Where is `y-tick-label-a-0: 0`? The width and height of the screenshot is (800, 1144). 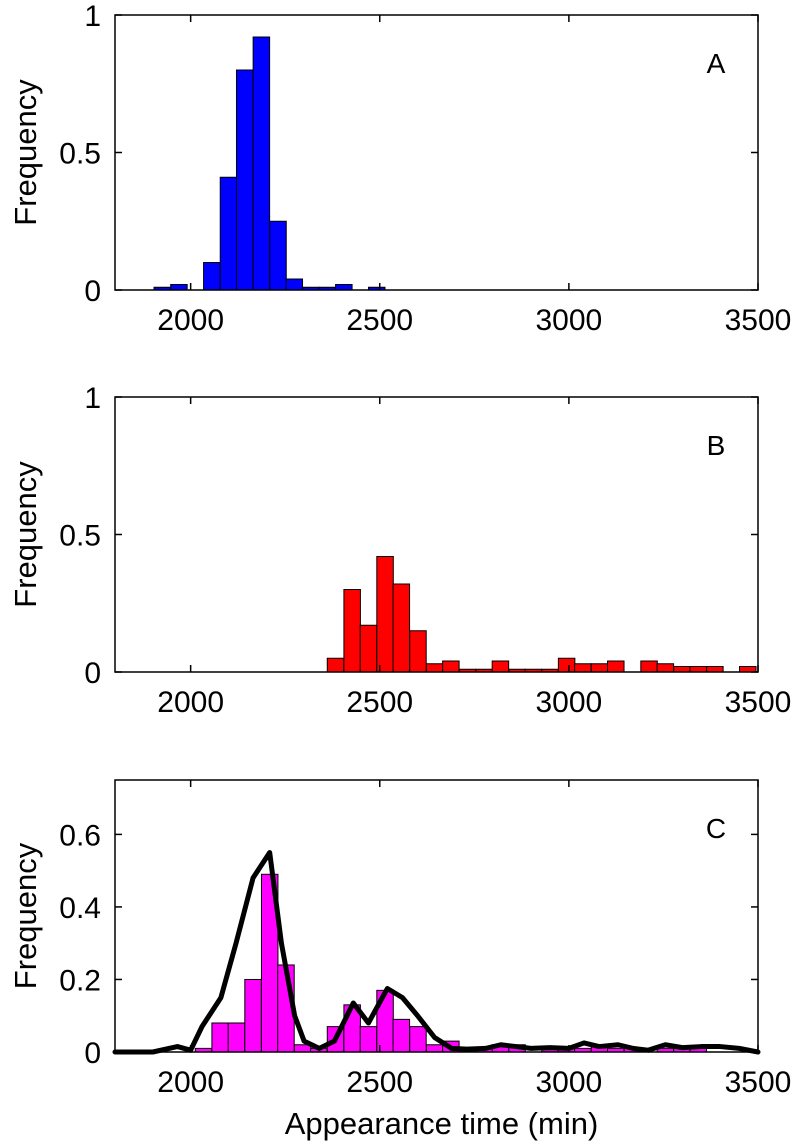
y-tick-label-a-0: 0 is located at coordinates (92, 291).